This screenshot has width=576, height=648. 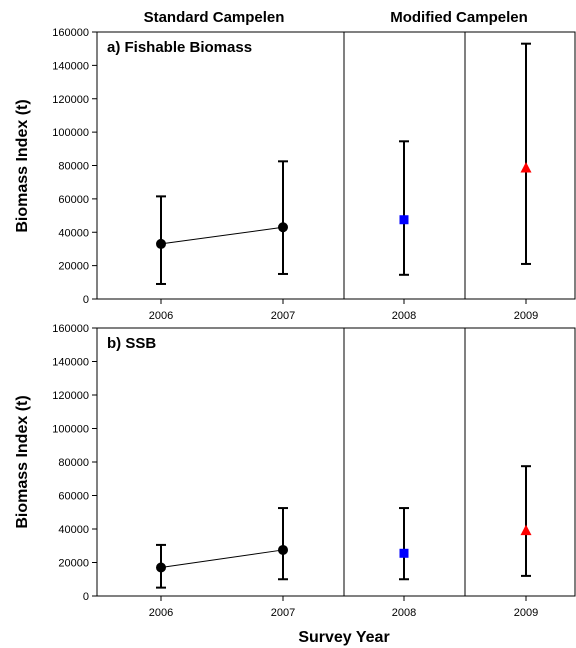 What do you see at coordinates (86, 300) in the screenshot?
I see `y-tick-label-a-0: 0` at bounding box center [86, 300].